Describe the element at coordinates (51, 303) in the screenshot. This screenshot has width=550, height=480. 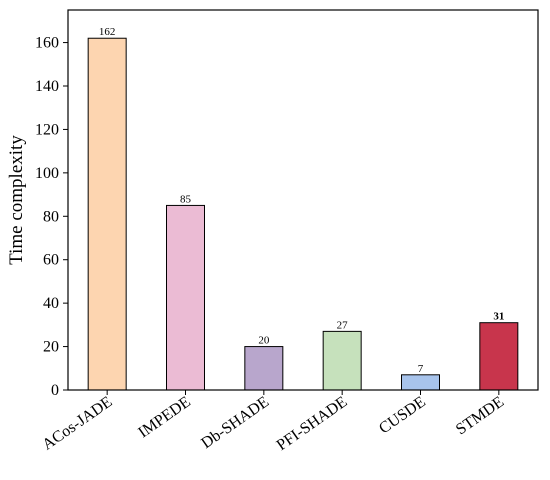
I see `y-tick-label: 40` at that location.